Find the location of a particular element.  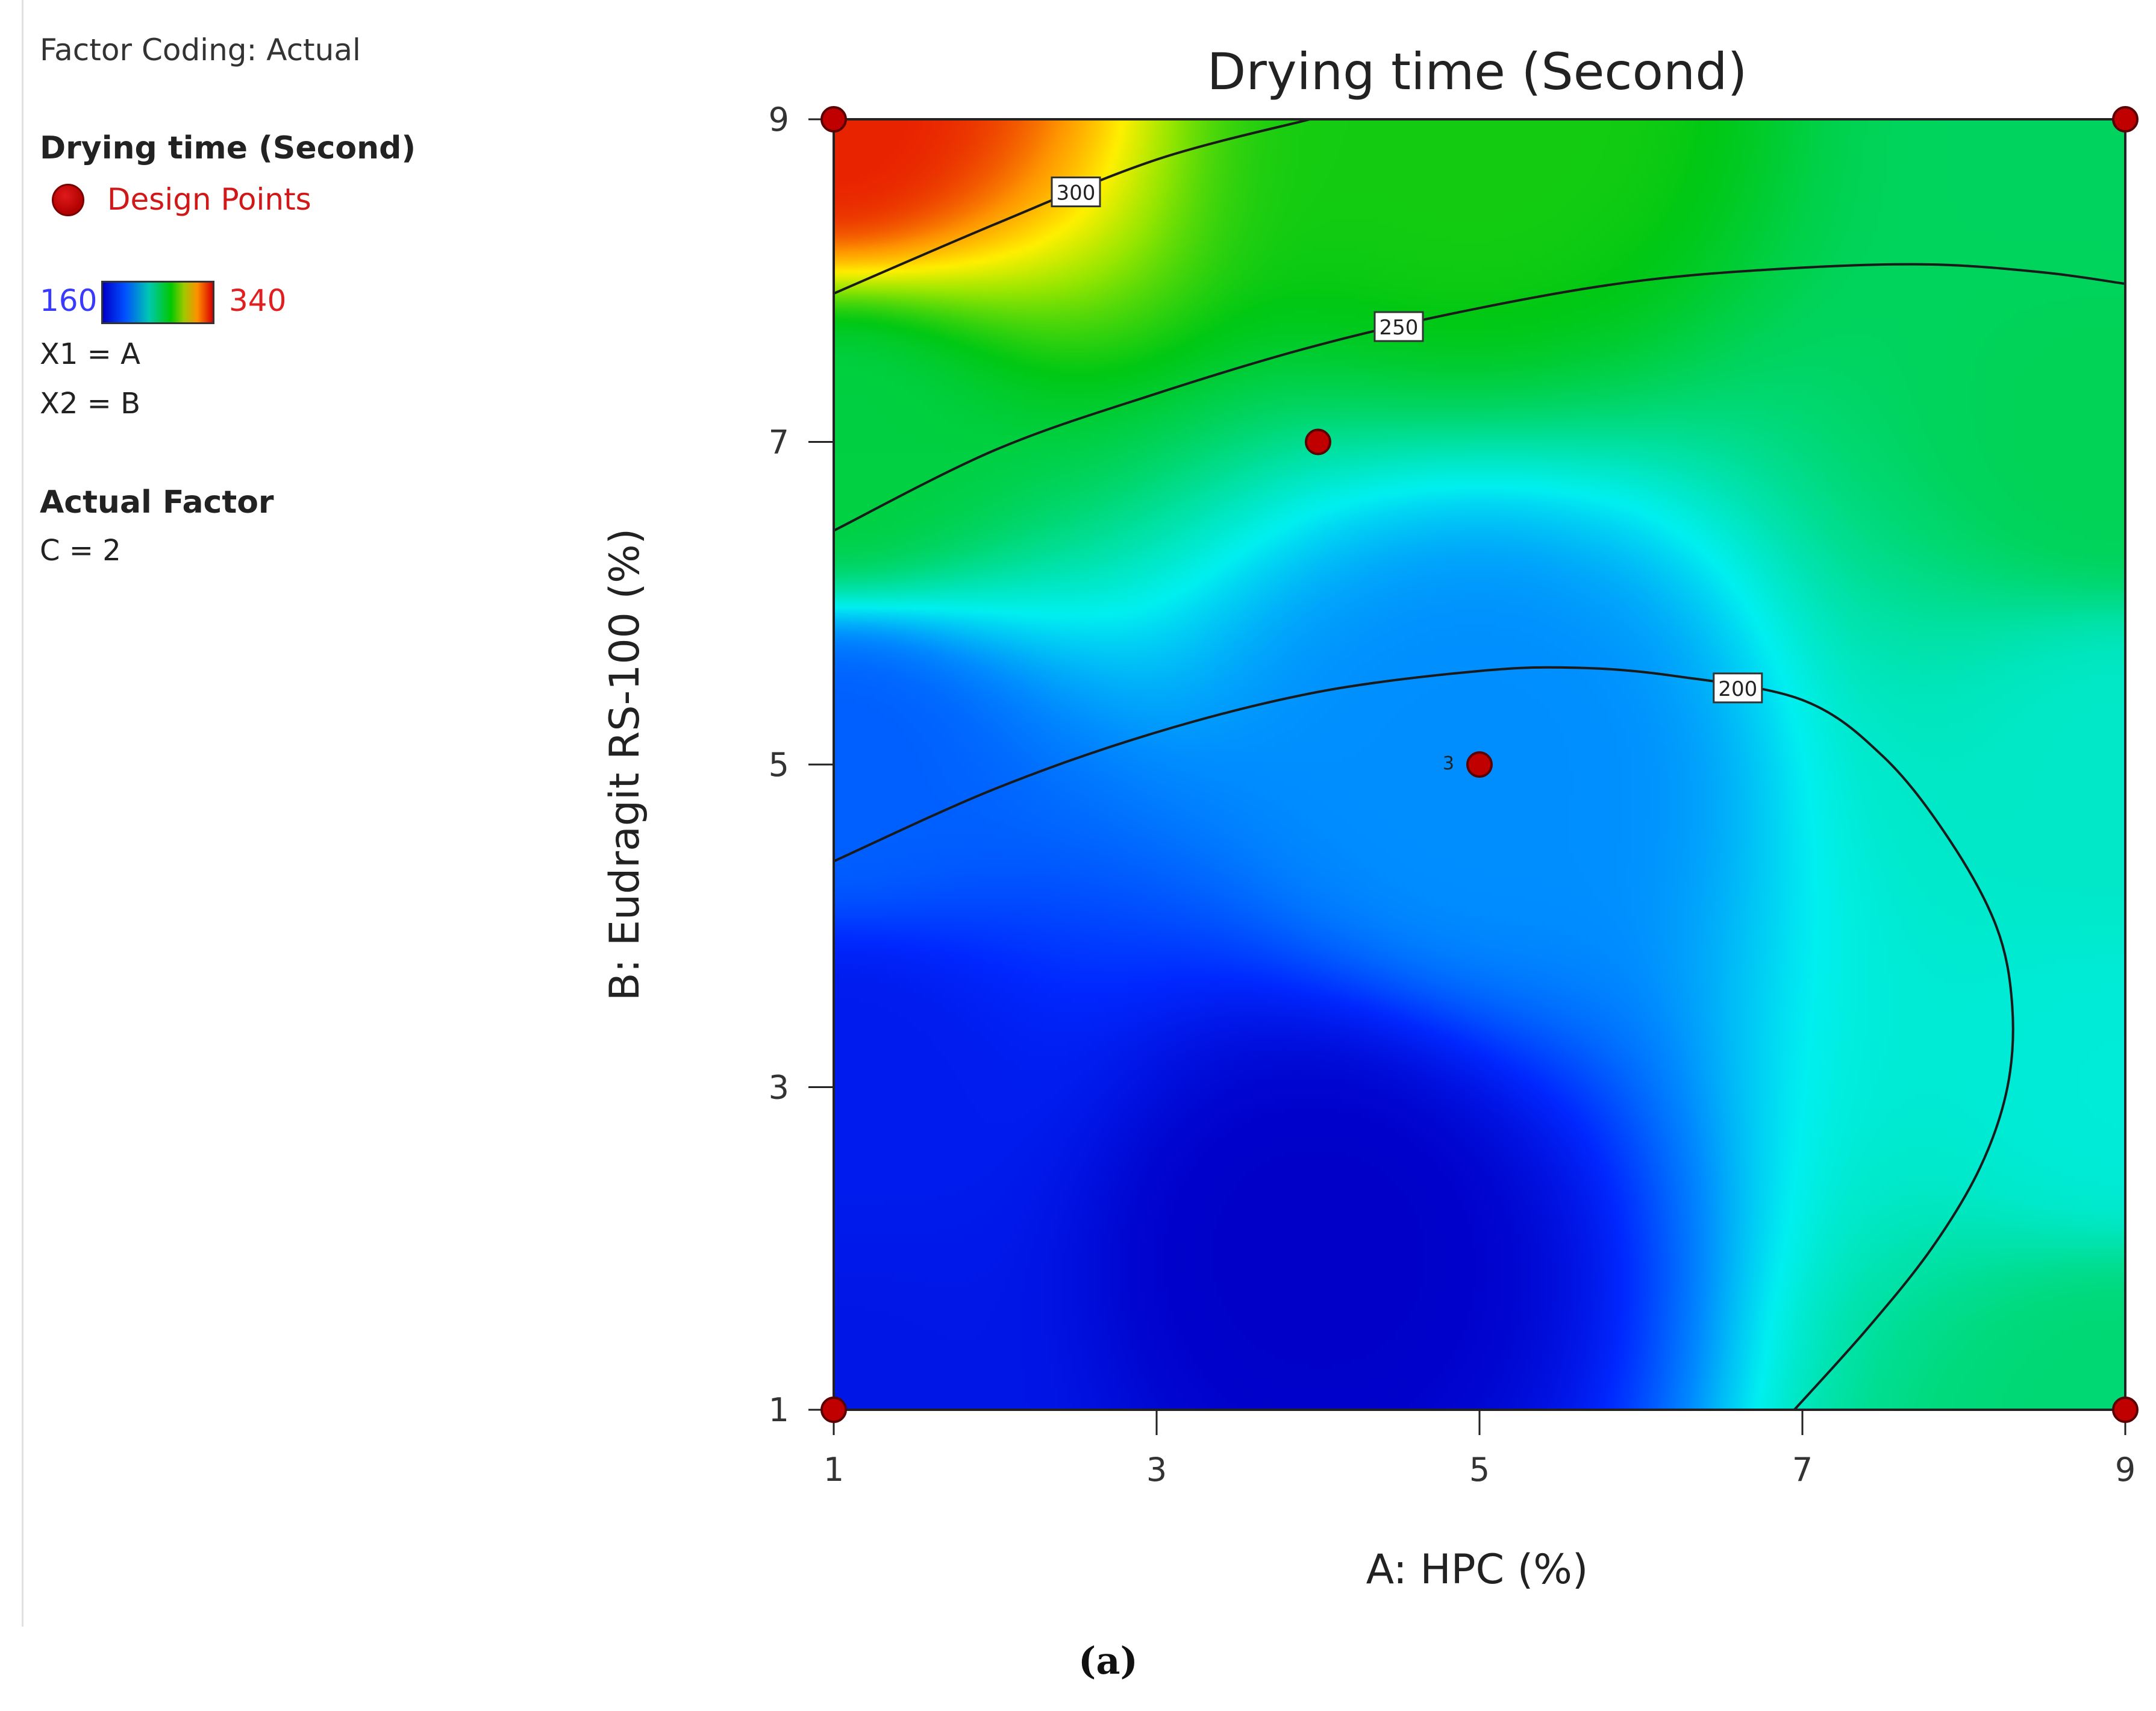

contour-label-text: 250 is located at coordinates (1399, 328).